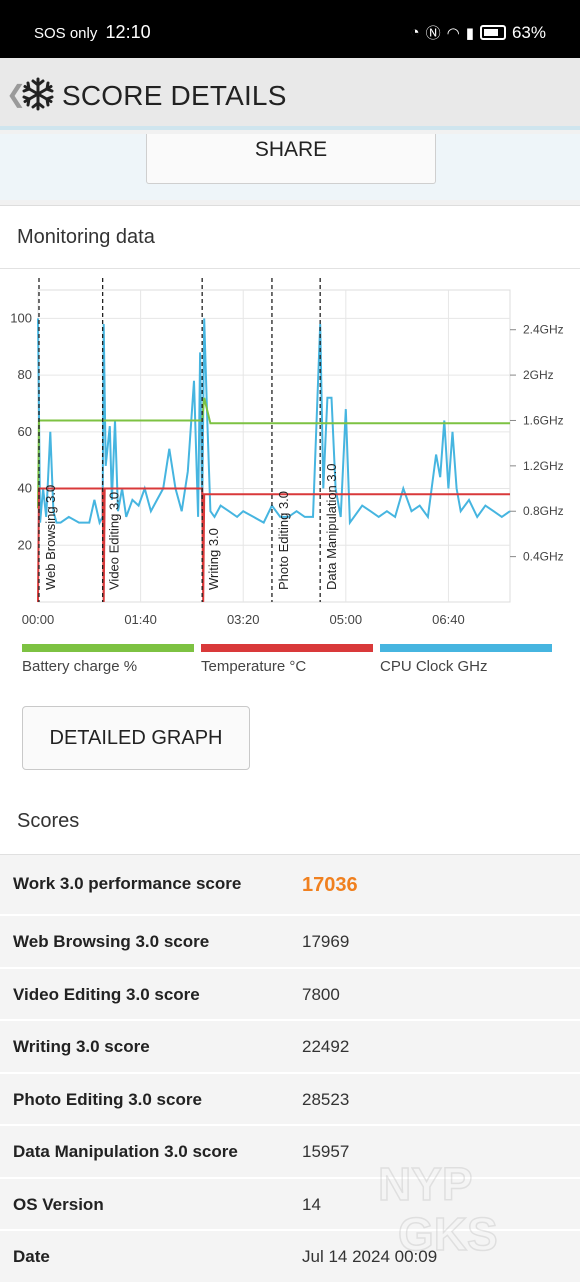  I want to click on y-right-tick-label: 1.6GHz, so click(543, 420).